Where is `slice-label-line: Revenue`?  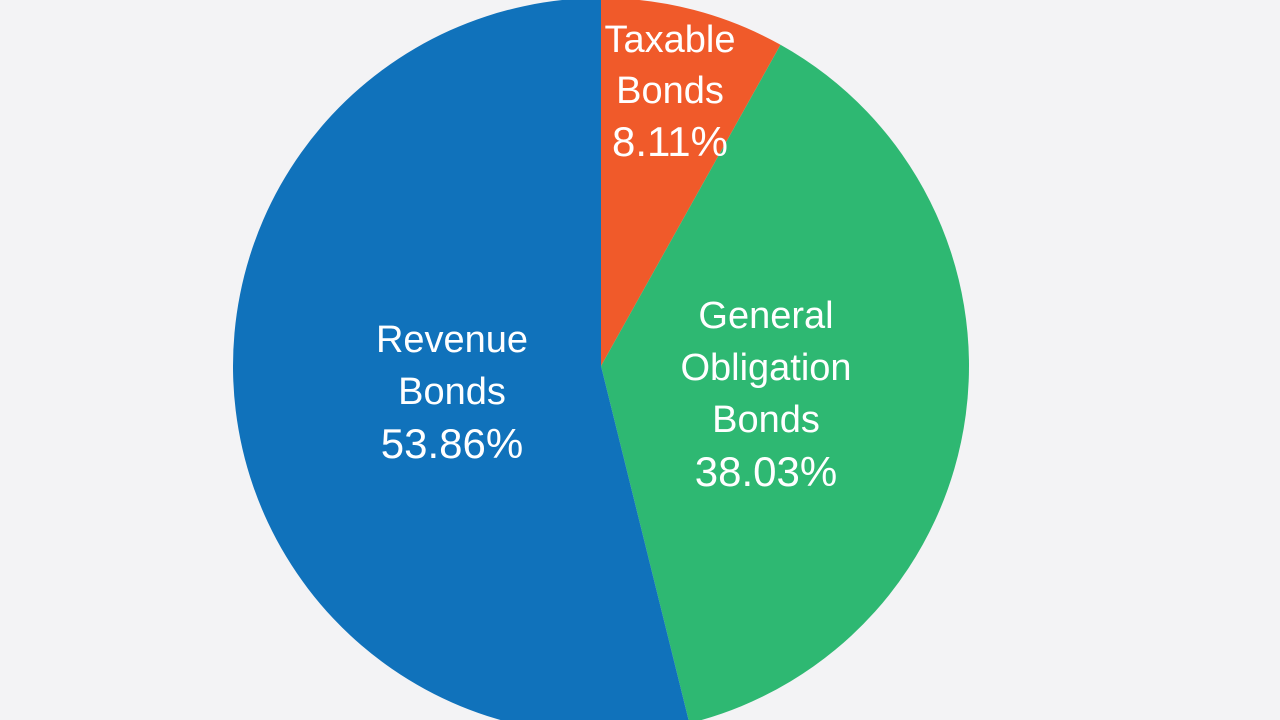 slice-label-line: Revenue is located at coordinates (452, 340).